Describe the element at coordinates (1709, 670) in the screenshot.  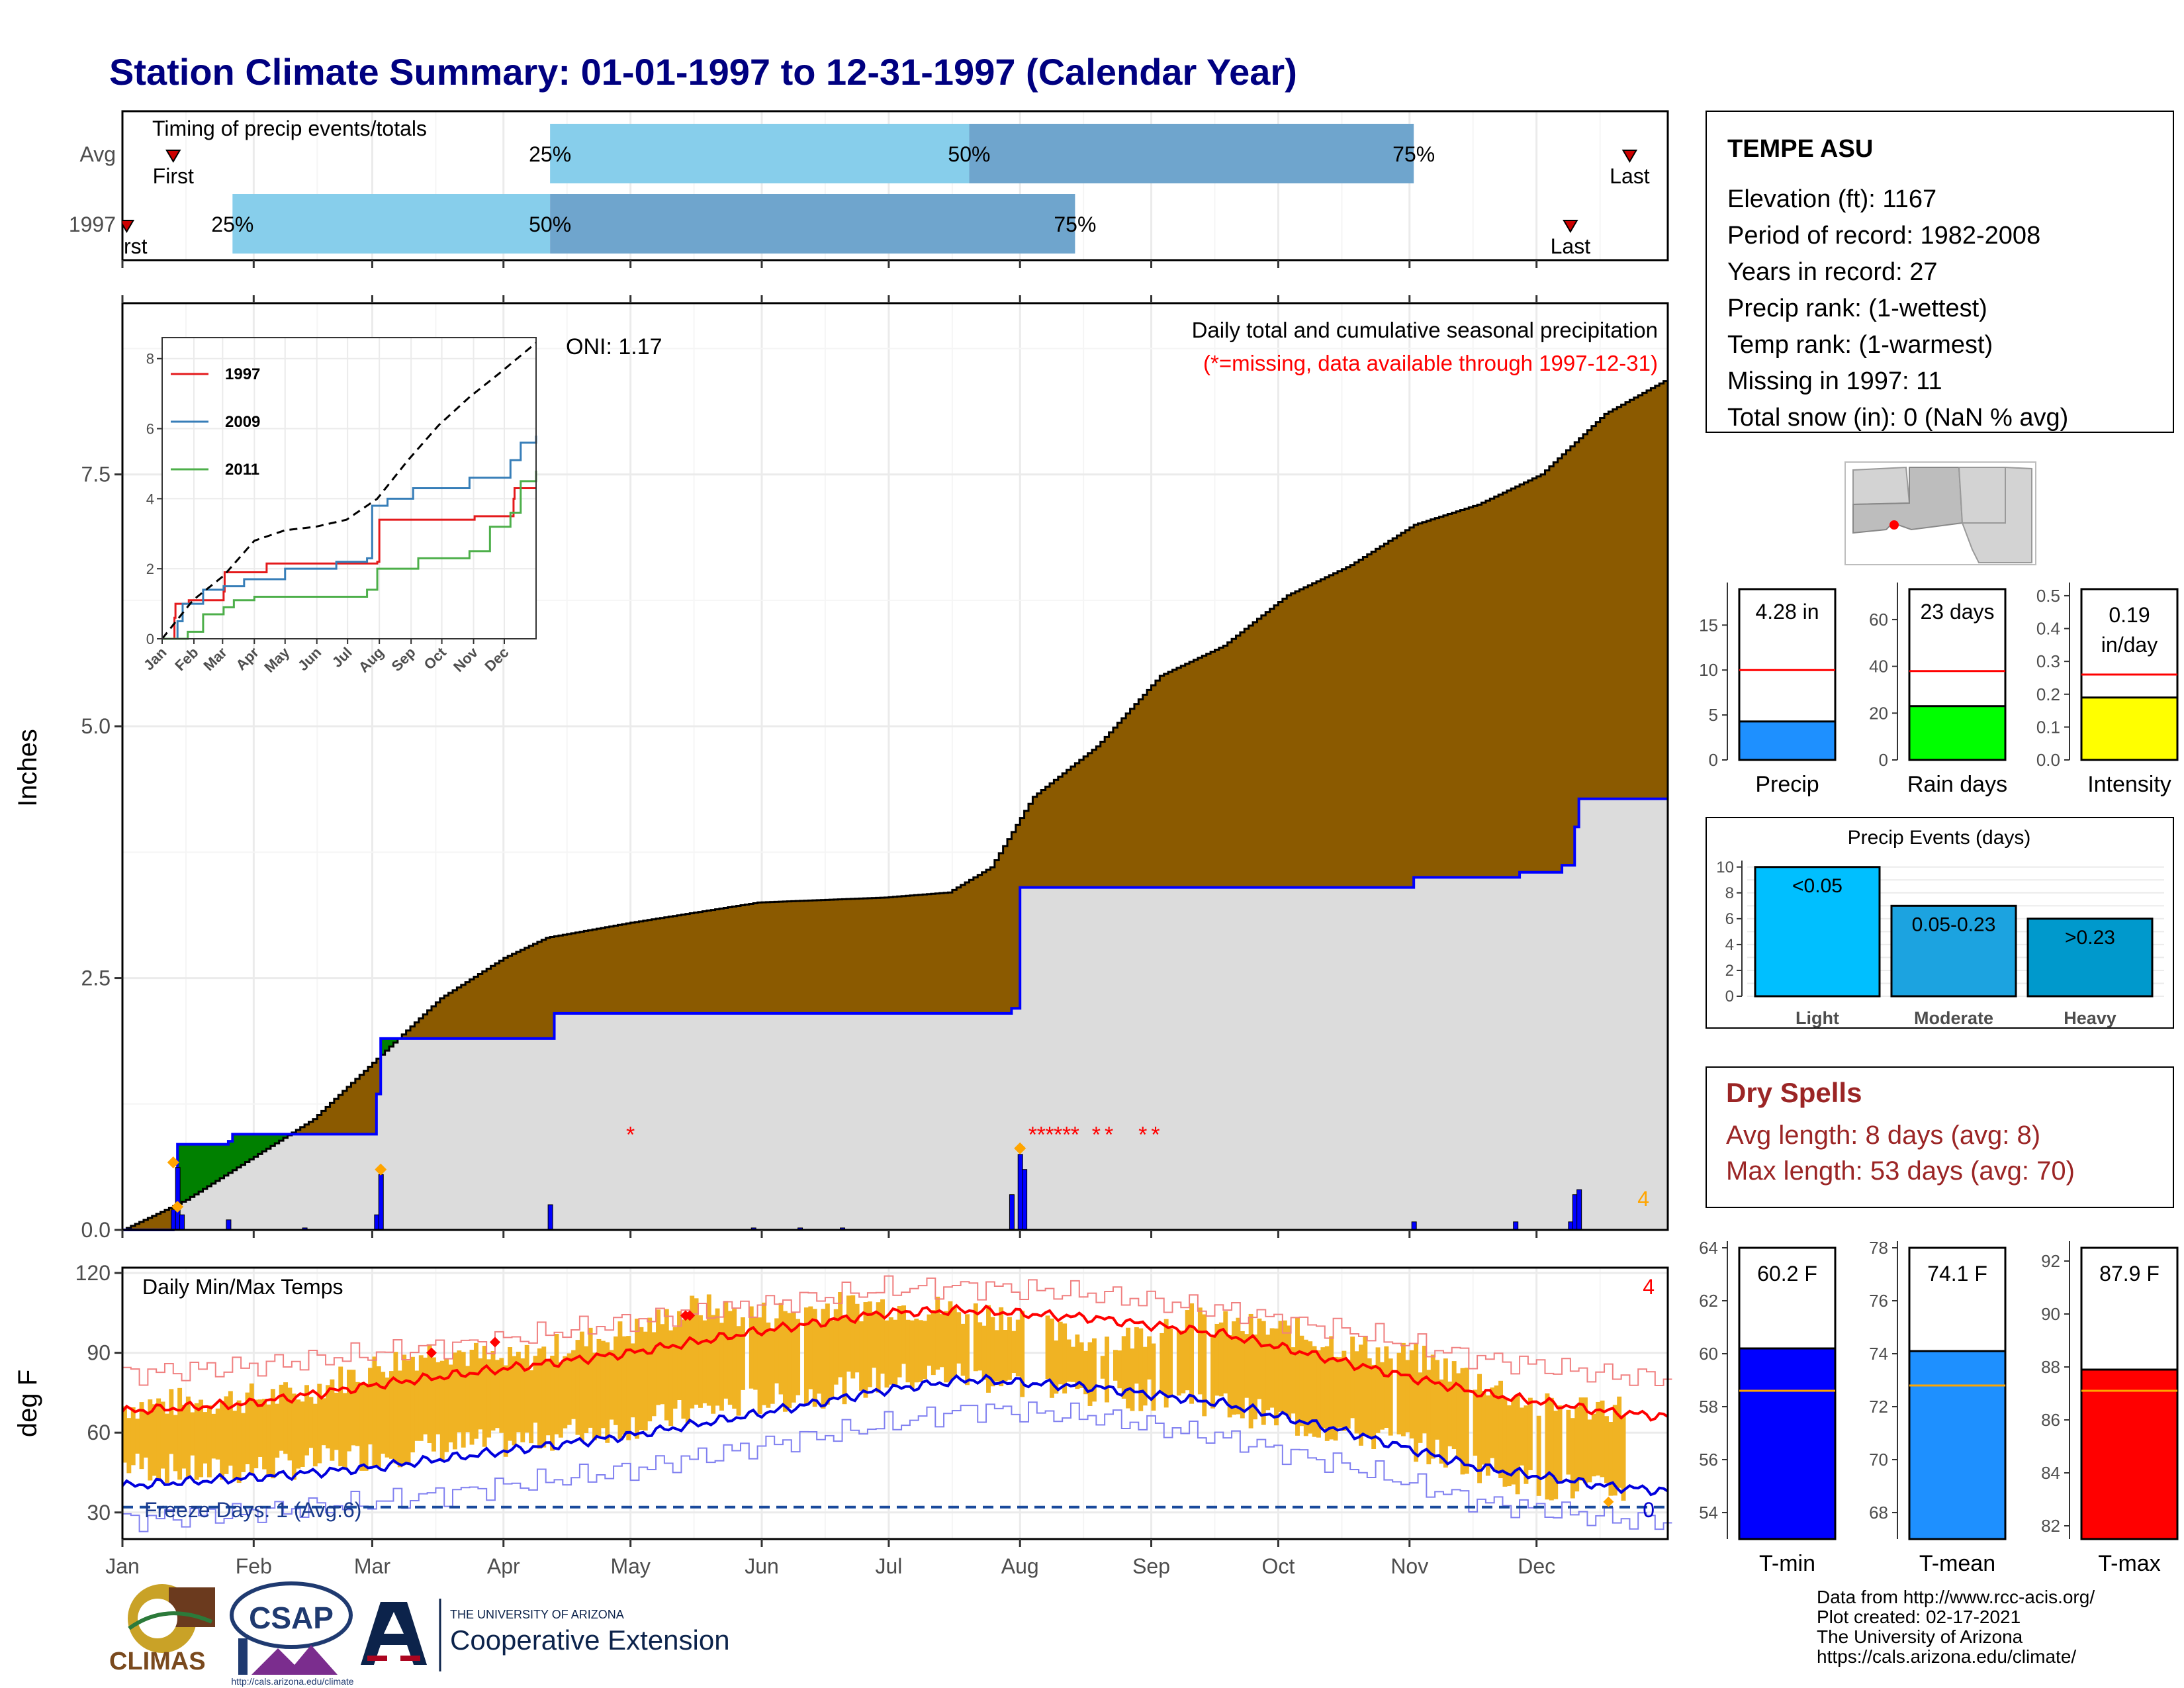
I see `summary-y-tick-label: 10` at that location.